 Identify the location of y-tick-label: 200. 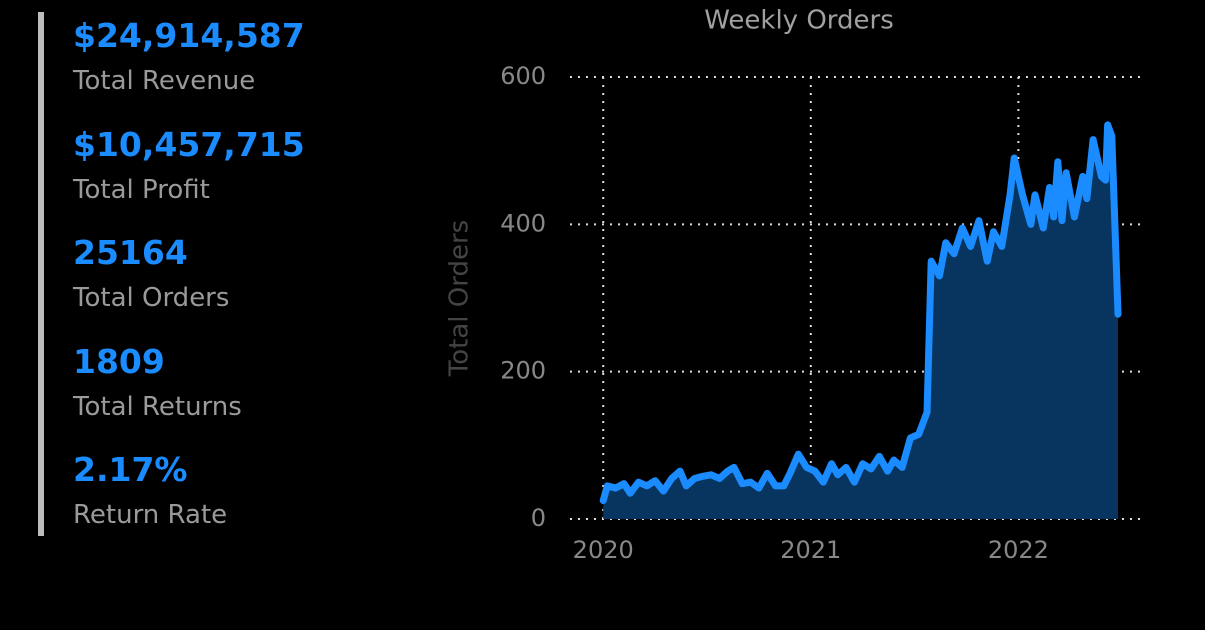
(523, 371).